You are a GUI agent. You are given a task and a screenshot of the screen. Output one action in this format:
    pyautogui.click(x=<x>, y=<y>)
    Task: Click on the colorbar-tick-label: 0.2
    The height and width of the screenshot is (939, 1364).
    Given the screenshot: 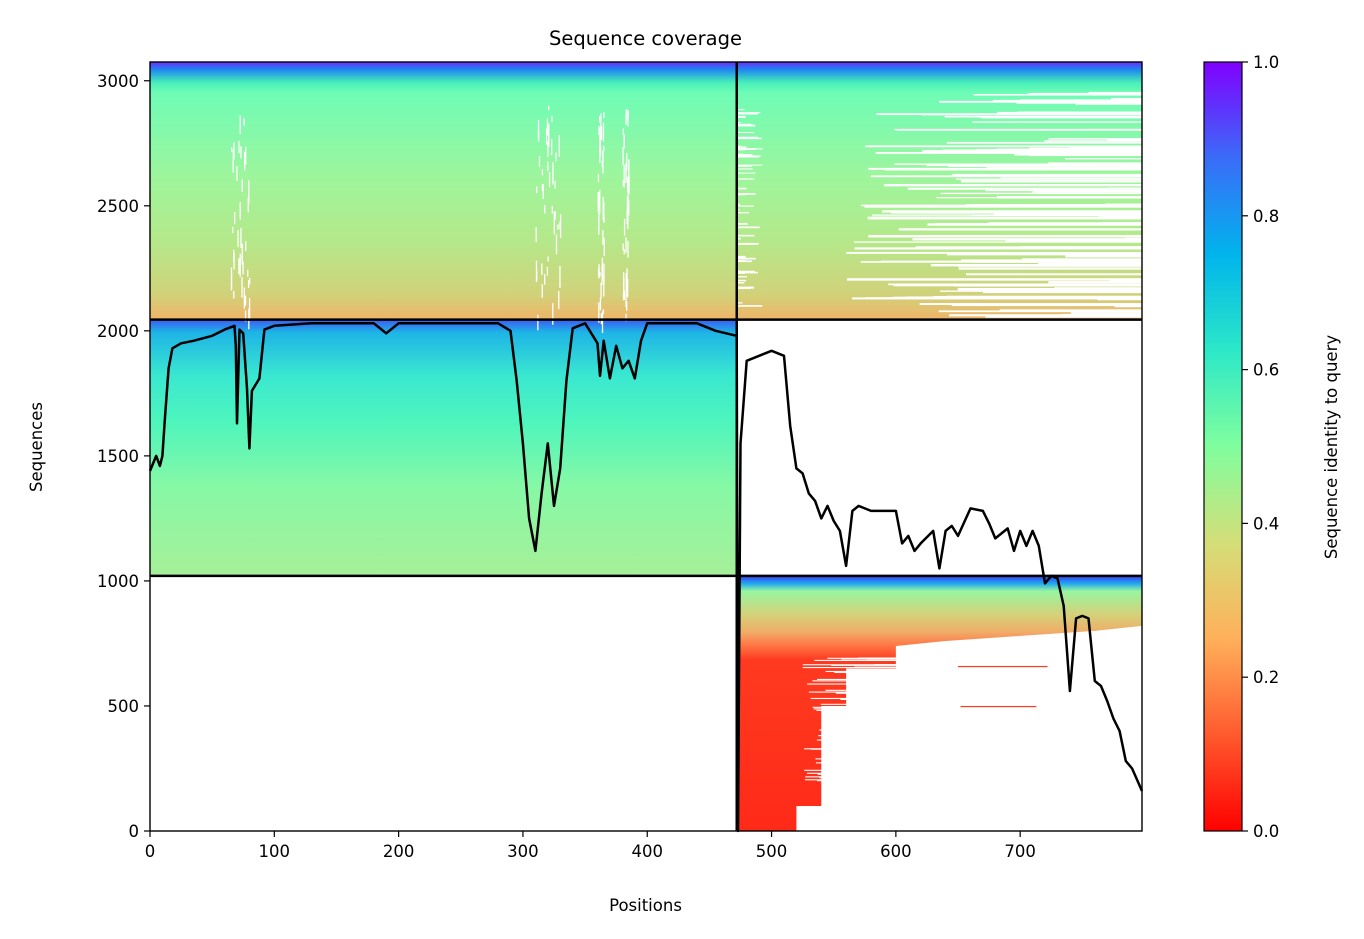 What is the action you would take?
    pyautogui.click(x=1266, y=677)
    